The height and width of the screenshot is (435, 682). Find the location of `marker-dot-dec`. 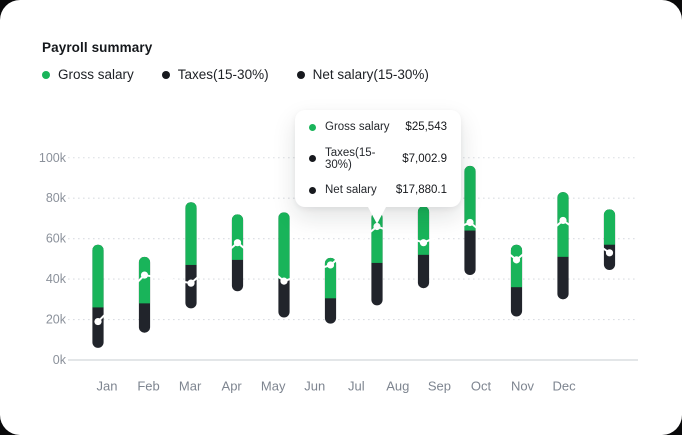

marker-dot-dec is located at coordinates (609, 253).